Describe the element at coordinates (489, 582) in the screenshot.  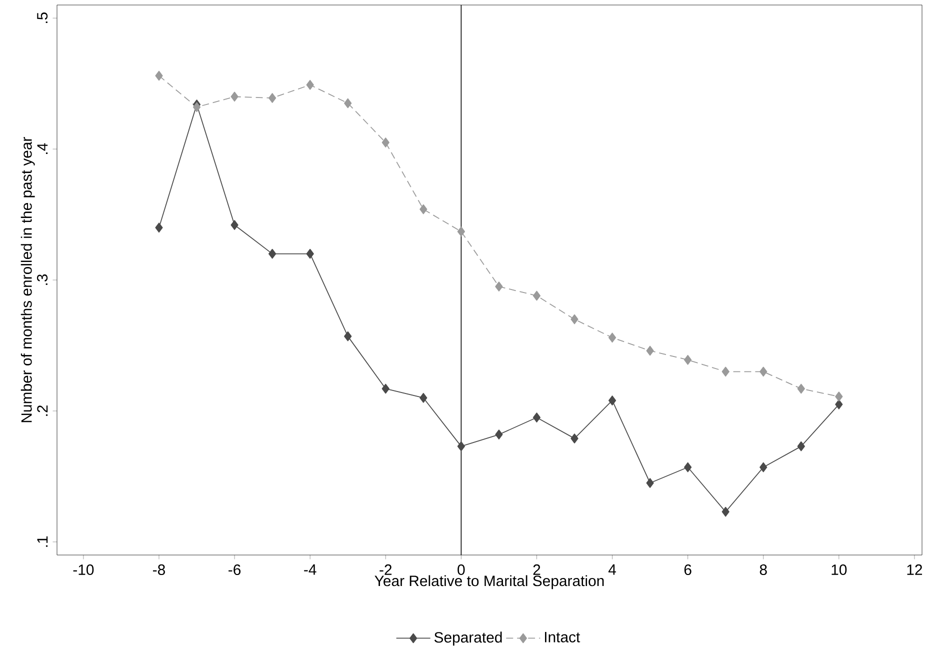
I see `x-axis-title: Year Relative to Marital Separation` at that location.